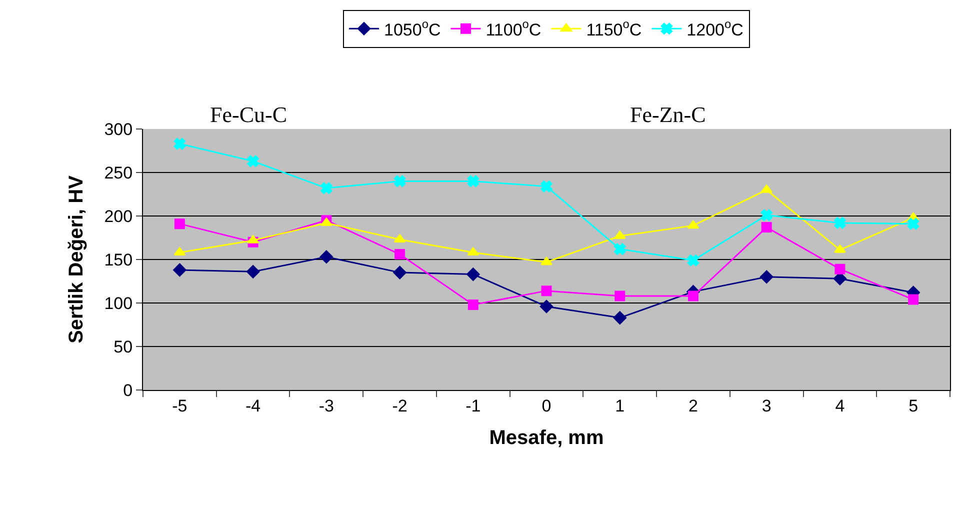 This screenshot has height=522, width=960. What do you see at coordinates (547, 406) in the screenshot?
I see `x-tick-label: 0` at bounding box center [547, 406].